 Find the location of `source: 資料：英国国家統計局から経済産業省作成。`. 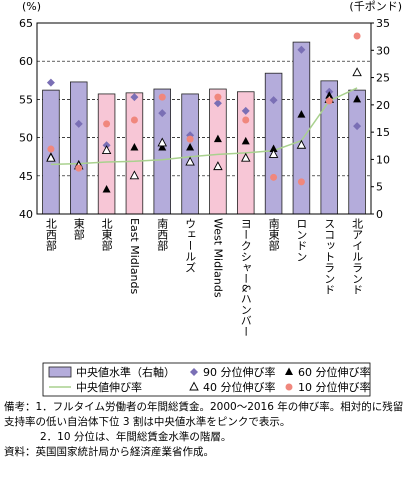

source: 資料：英国国家統計局から経済産業省作成。 is located at coordinates (205, 452).